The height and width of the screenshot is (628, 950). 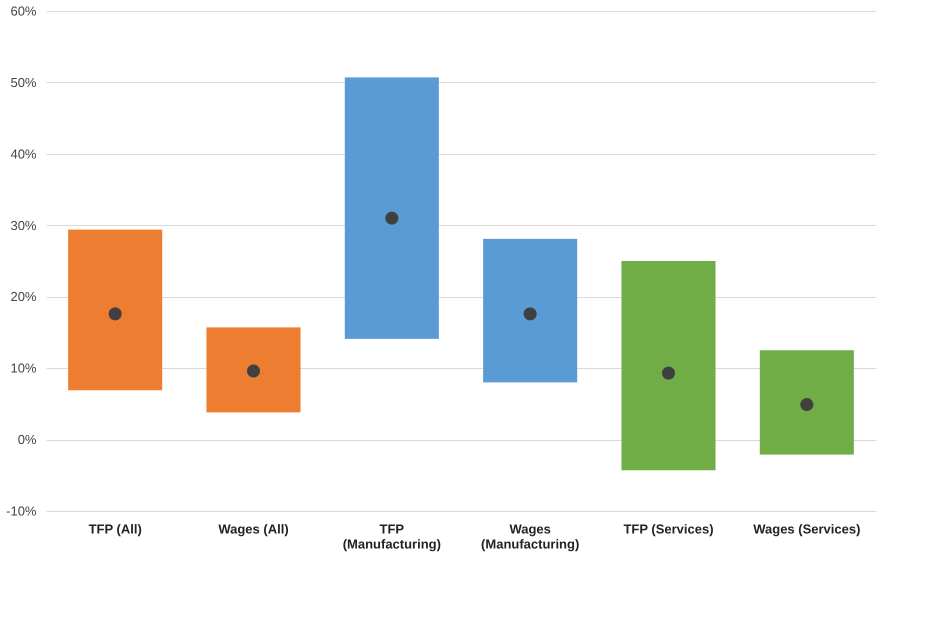 What do you see at coordinates (806, 529) in the screenshot?
I see `x-tick-label: Wages (Services)` at bounding box center [806, 529].